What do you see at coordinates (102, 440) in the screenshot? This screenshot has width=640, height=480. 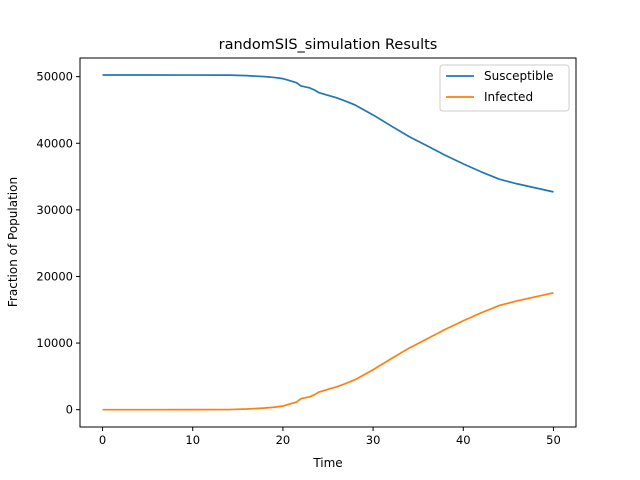 I see `x-tick-label: 0` at bounding box center [102, 440].